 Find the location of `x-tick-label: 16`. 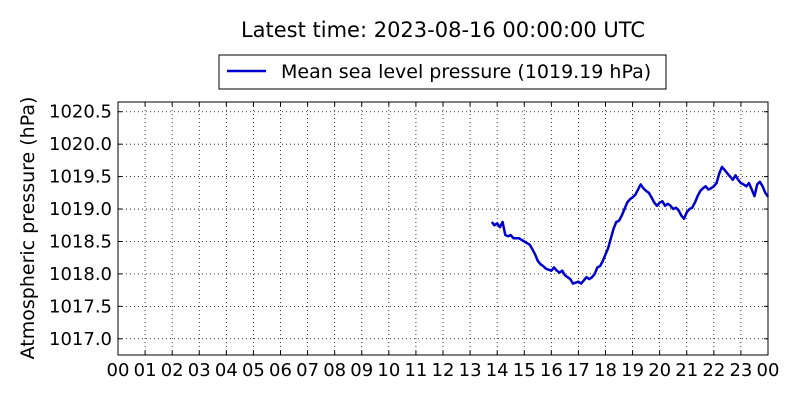

x-tick-label: 16 is located at coordinates (551, 370).